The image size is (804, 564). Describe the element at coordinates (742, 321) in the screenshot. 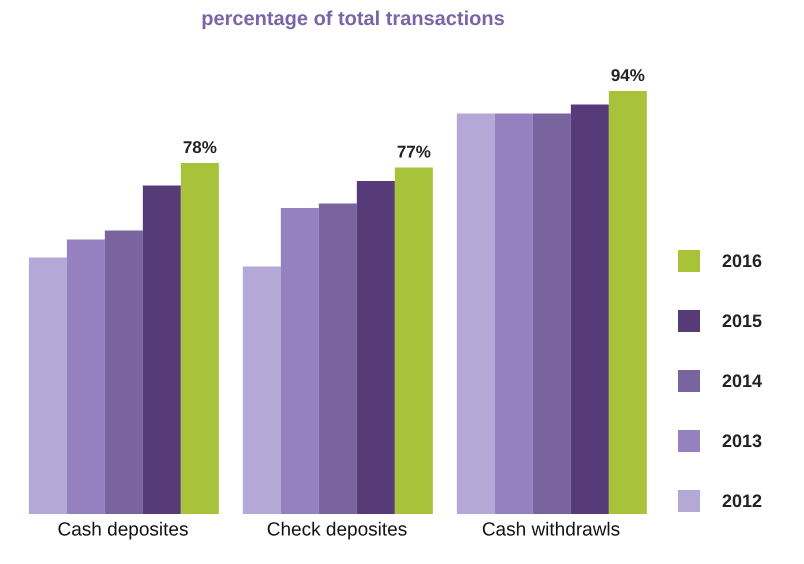

I see `legend-label: 2015` at that location.